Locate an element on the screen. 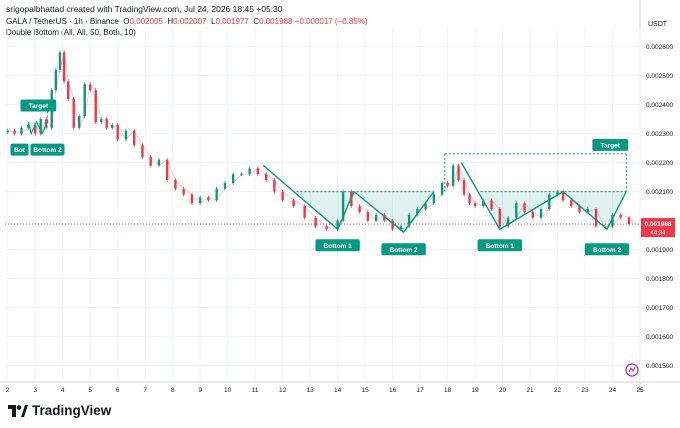 This screenshot has height=428, width=680. y-tick-label: 0.002300 is located at coordinates (659, 134).